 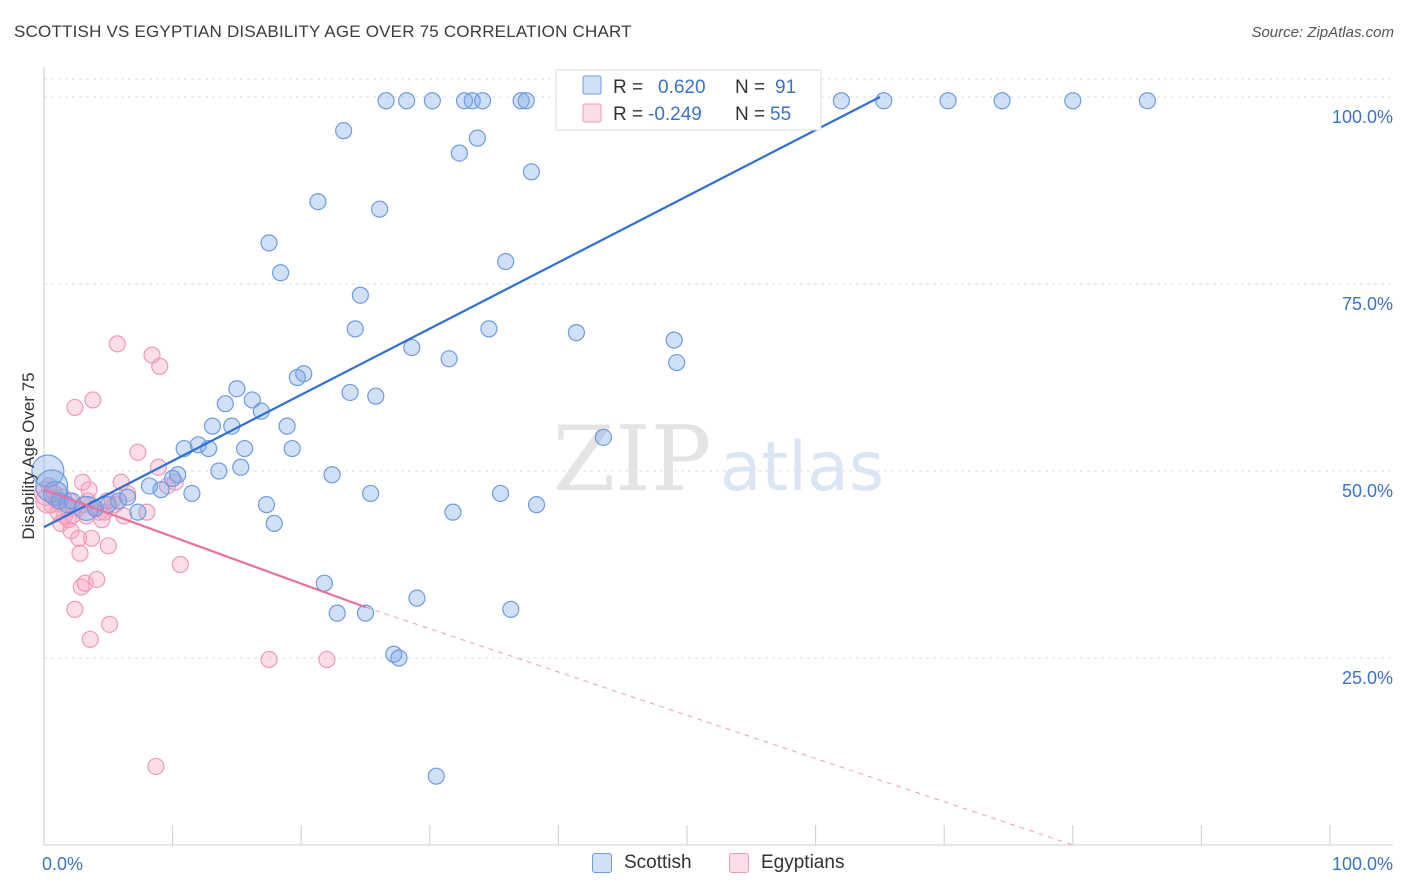 What do you see at coordinates (750, 114) in the screenshot?
I see `legend-n-label-2: N =` at bounding box center [750, 114].